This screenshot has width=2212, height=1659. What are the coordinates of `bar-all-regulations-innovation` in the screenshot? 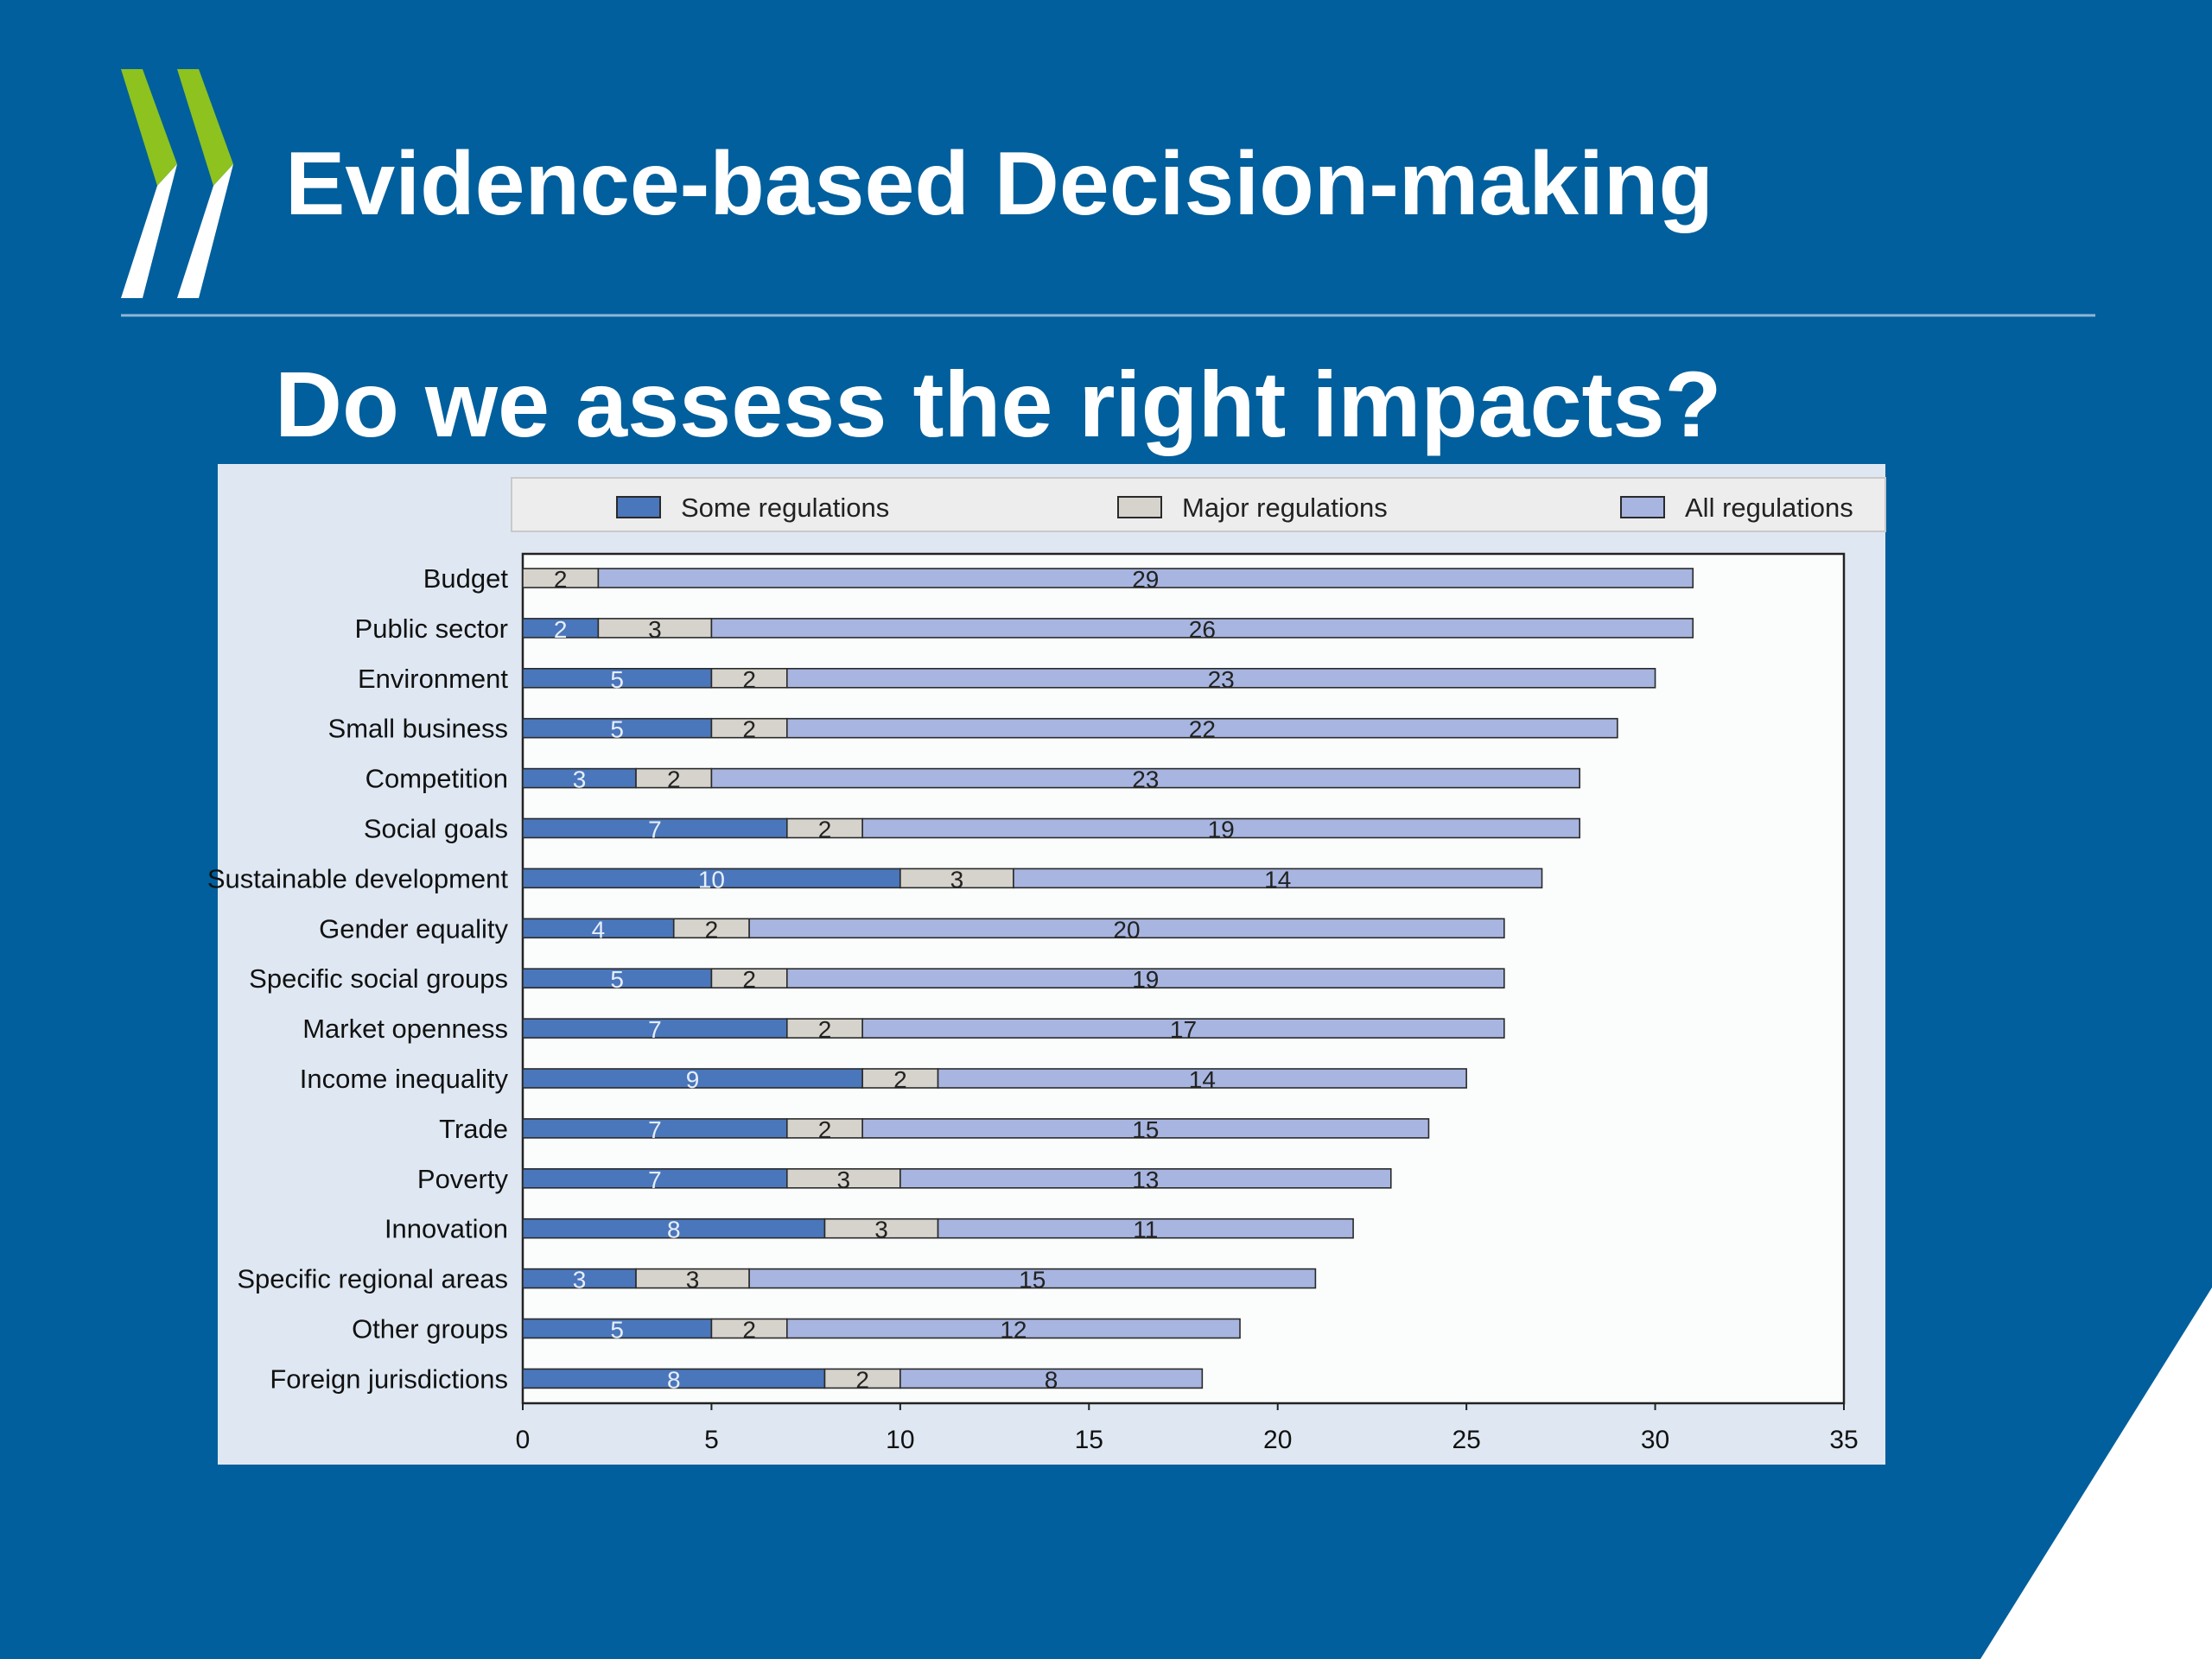 It's located at (1145, 1228).